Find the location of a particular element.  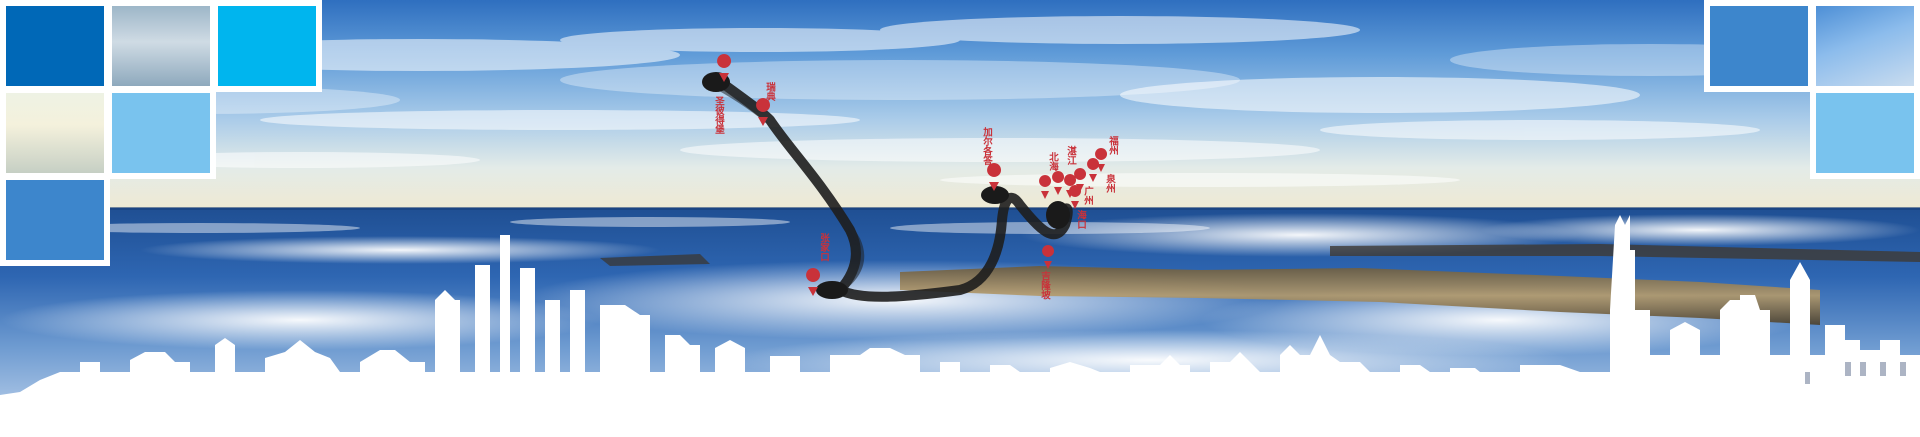

tile-cyan is located at coordinates (267, 46).